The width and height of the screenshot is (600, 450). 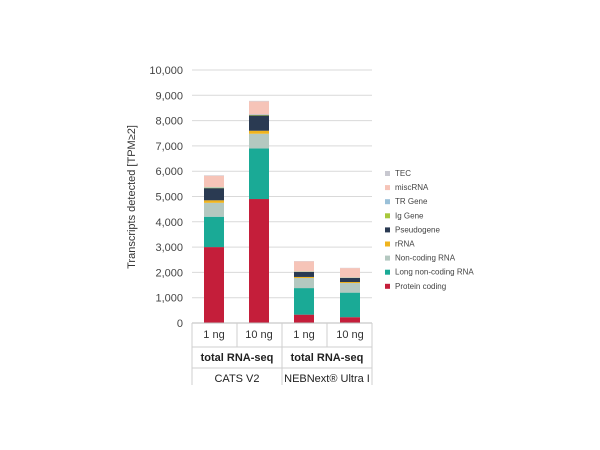 I want to click on legend-label: Non-coding RNA, so click(x=425, y=258).